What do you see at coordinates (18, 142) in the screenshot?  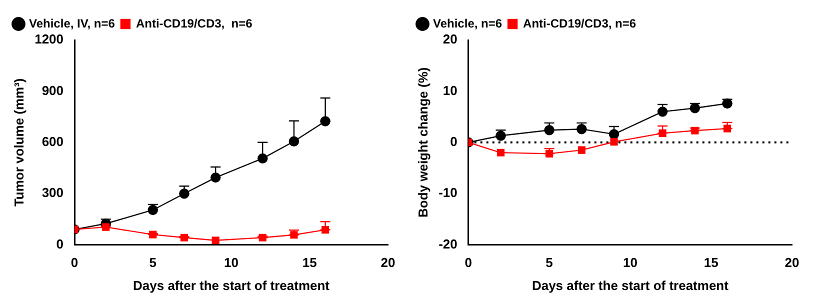 I see `y-axis-title: Tumor volume (mm³)` at bounding box center [18, 142].